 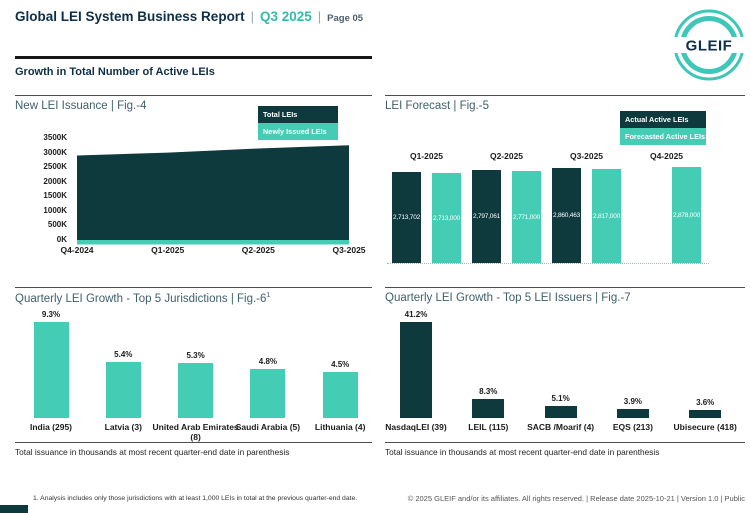 What do you see at coordinates (632, 401) in the screenshot?
I see `bar-percent-label: 3.9%` at bounding box center [632, 401].